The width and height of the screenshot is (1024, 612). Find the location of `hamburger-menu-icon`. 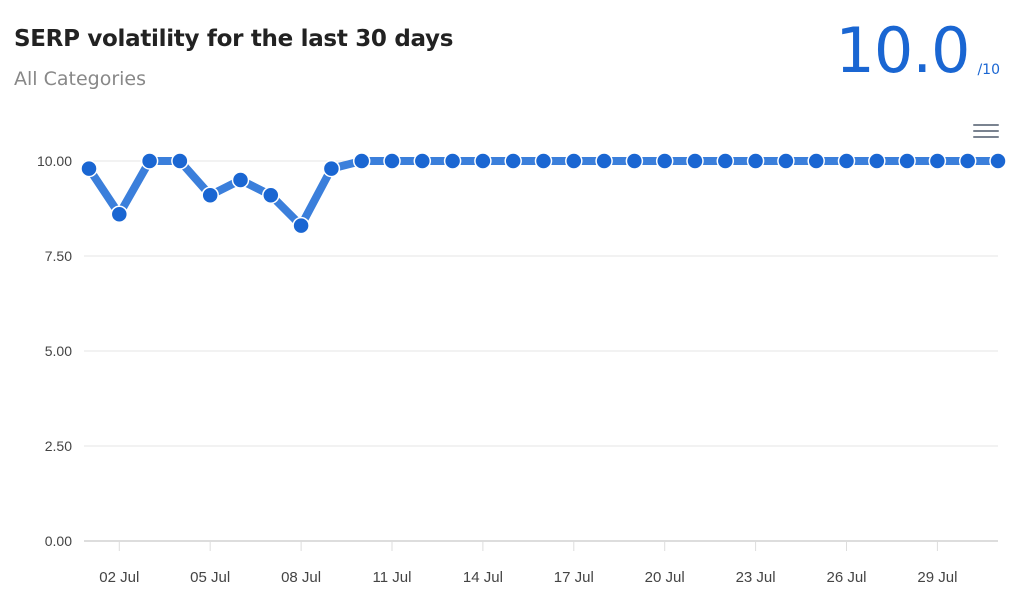

hamburger-menu-icon is located at coordinates (986, 133).